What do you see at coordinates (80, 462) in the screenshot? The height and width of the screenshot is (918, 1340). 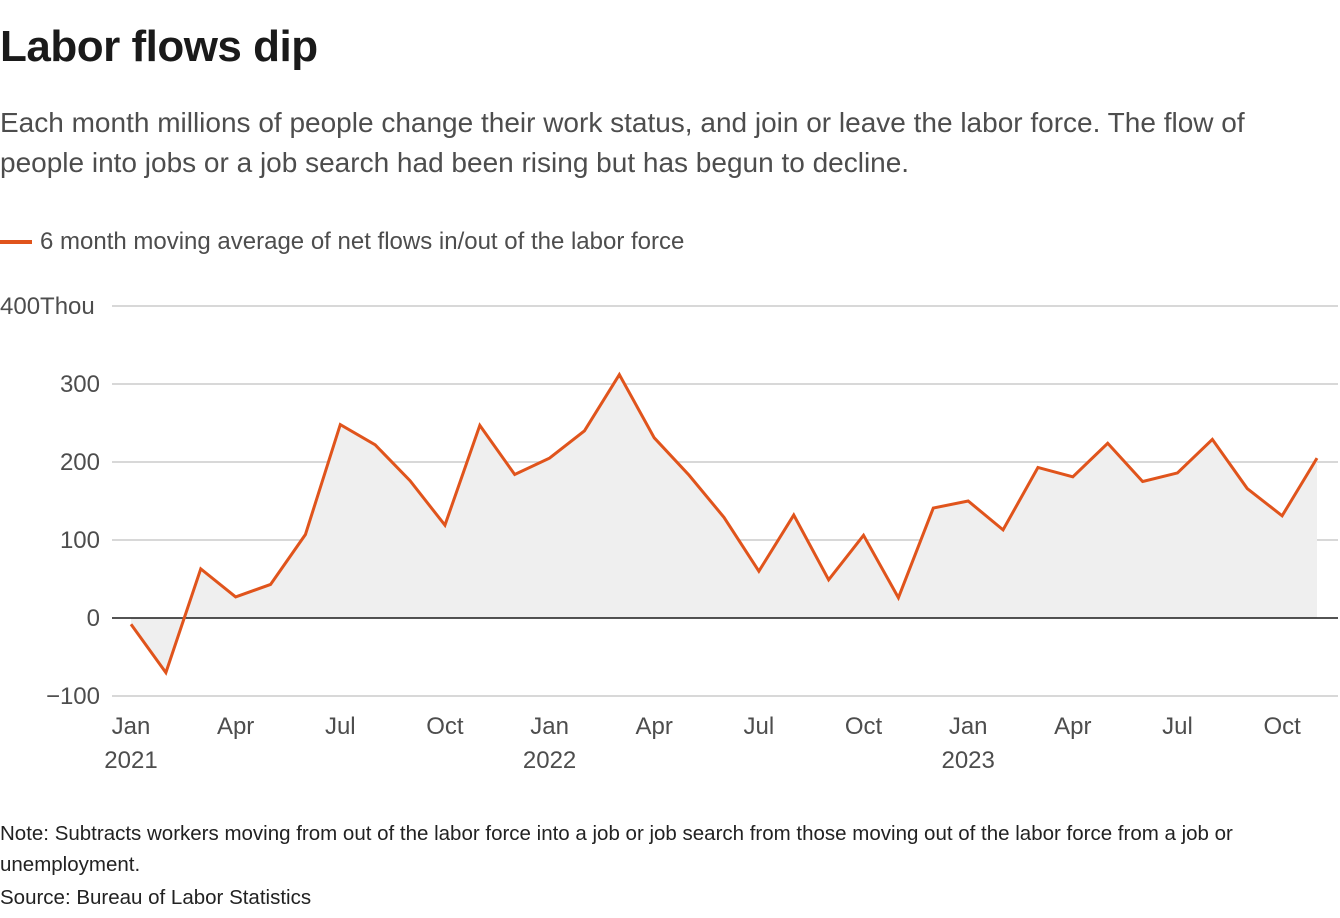 I see `y-tick-label: 200` at bounding box center [80, 462].